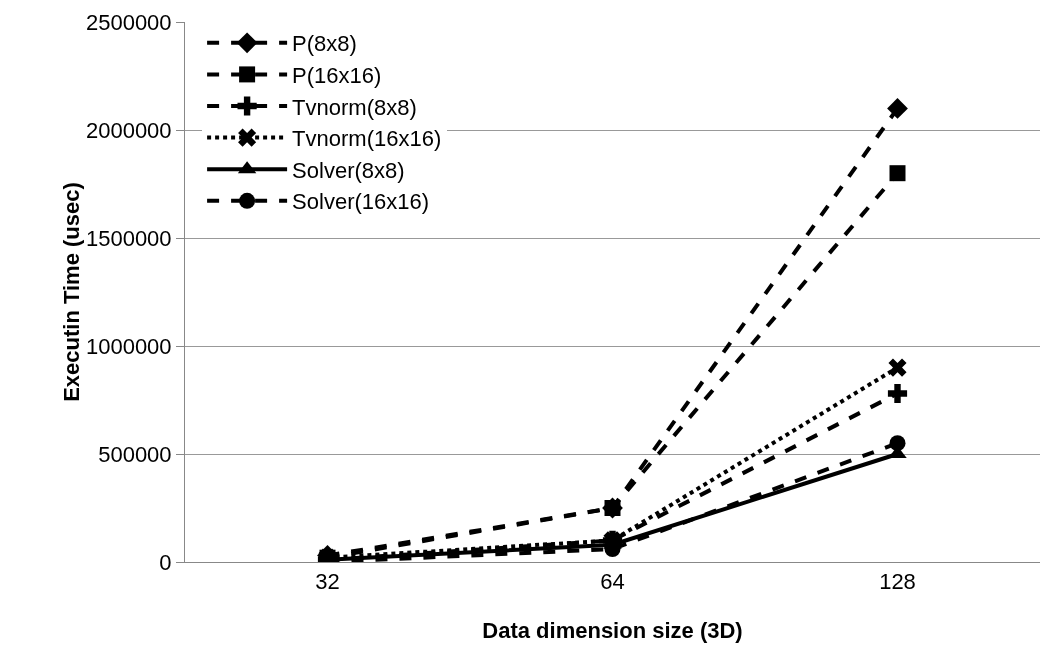 This screenshot has height=657, width=1050. What do you see at coordinates (897, 582) in the screenshot?
I see `x-tick-label: 128` at bounding box center [897, 582].